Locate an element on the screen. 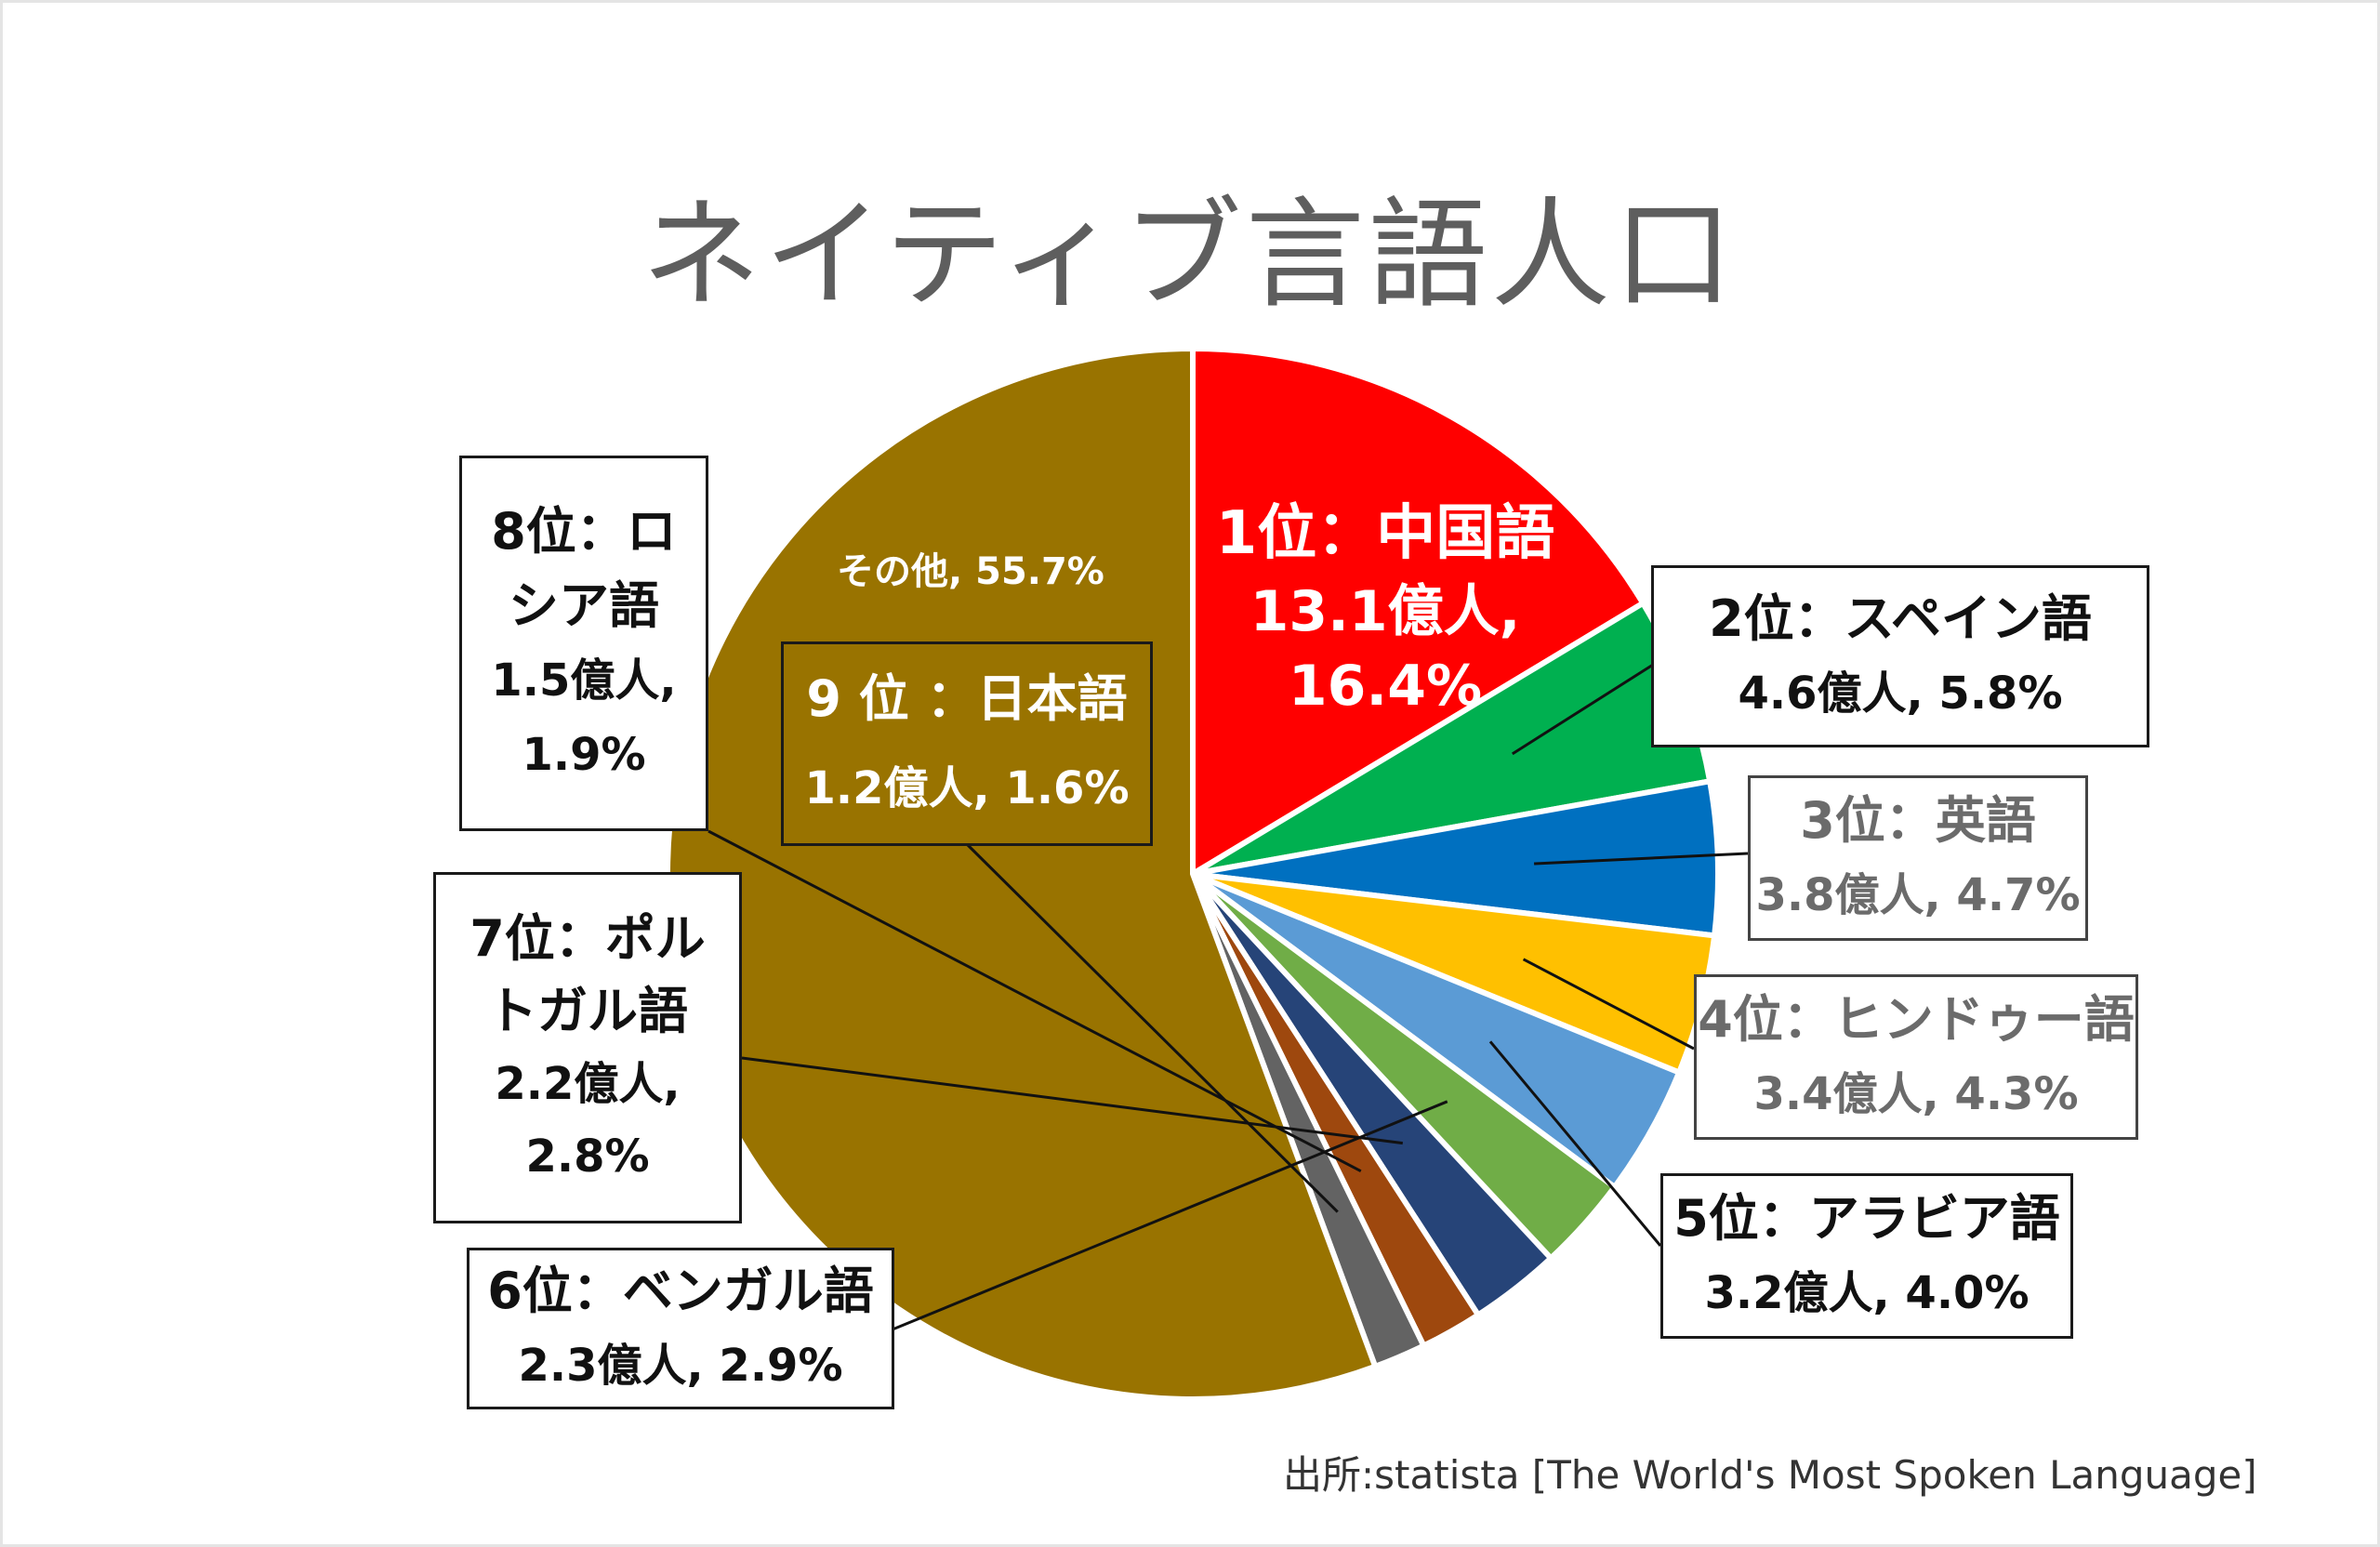  pie-slice-english is located at coordinates (1455, 858).